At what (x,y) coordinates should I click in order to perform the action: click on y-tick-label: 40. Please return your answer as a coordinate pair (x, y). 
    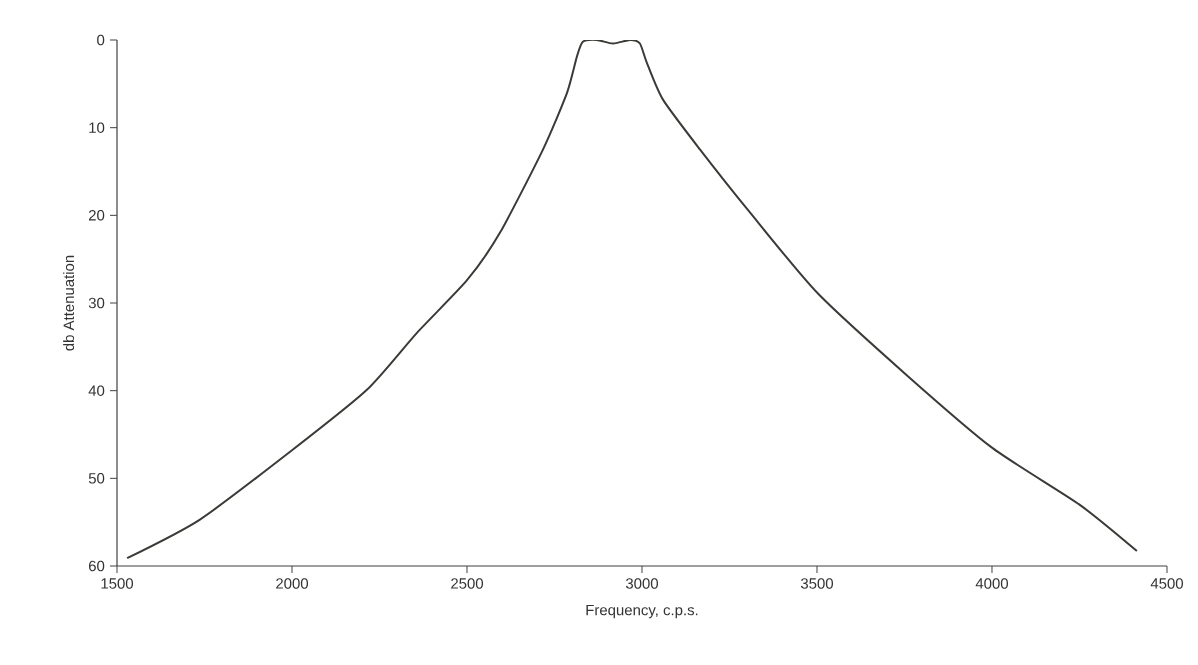
    Looking at the image, I should click on (96, 390).